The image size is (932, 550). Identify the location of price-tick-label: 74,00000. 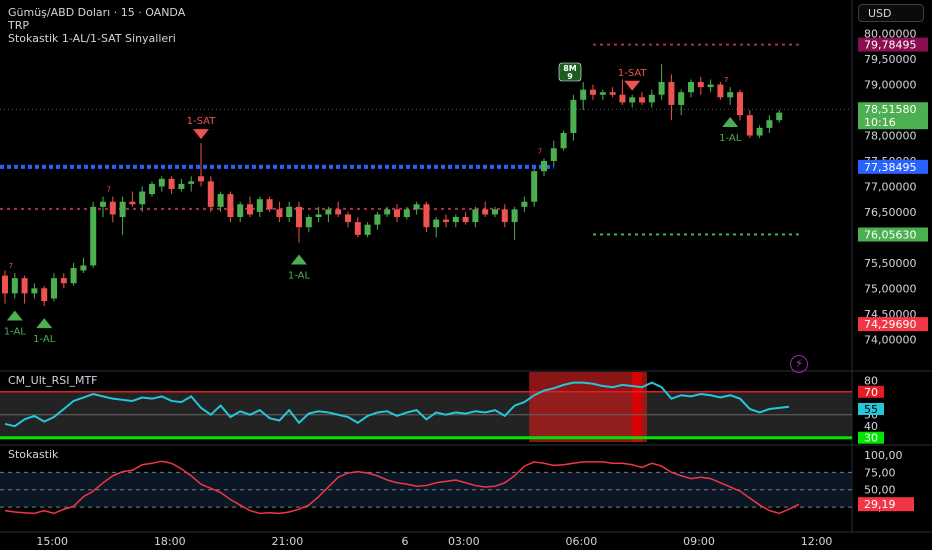
(890, 339).